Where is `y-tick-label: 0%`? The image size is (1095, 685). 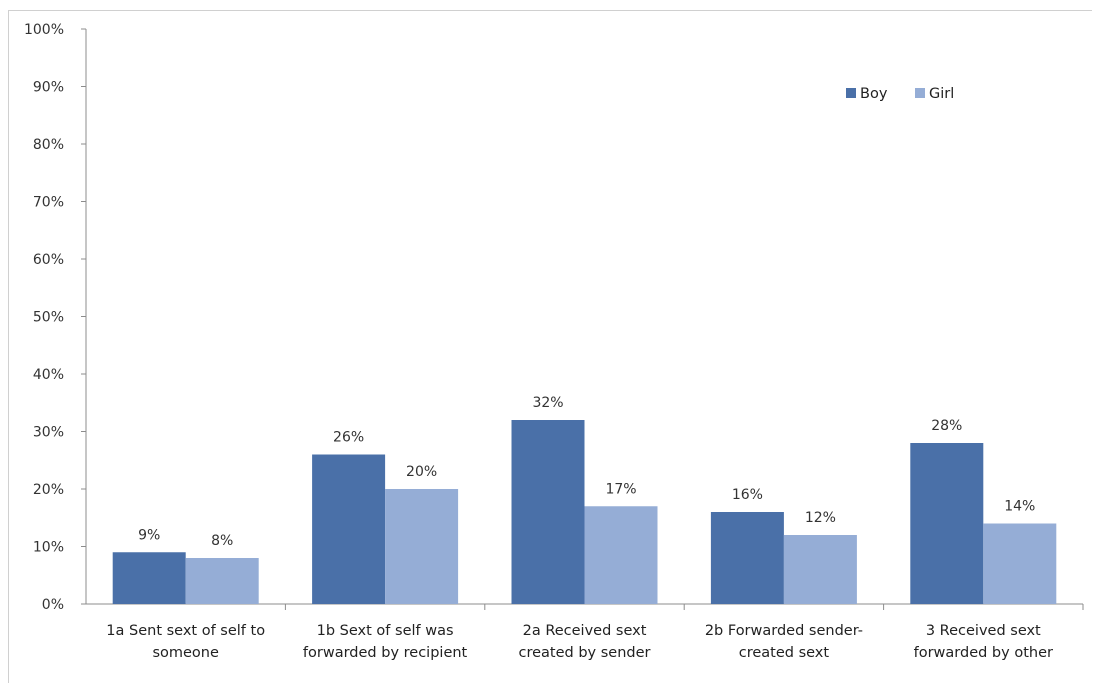 y-tick-label: 0% is located at coordinates (53, 605).